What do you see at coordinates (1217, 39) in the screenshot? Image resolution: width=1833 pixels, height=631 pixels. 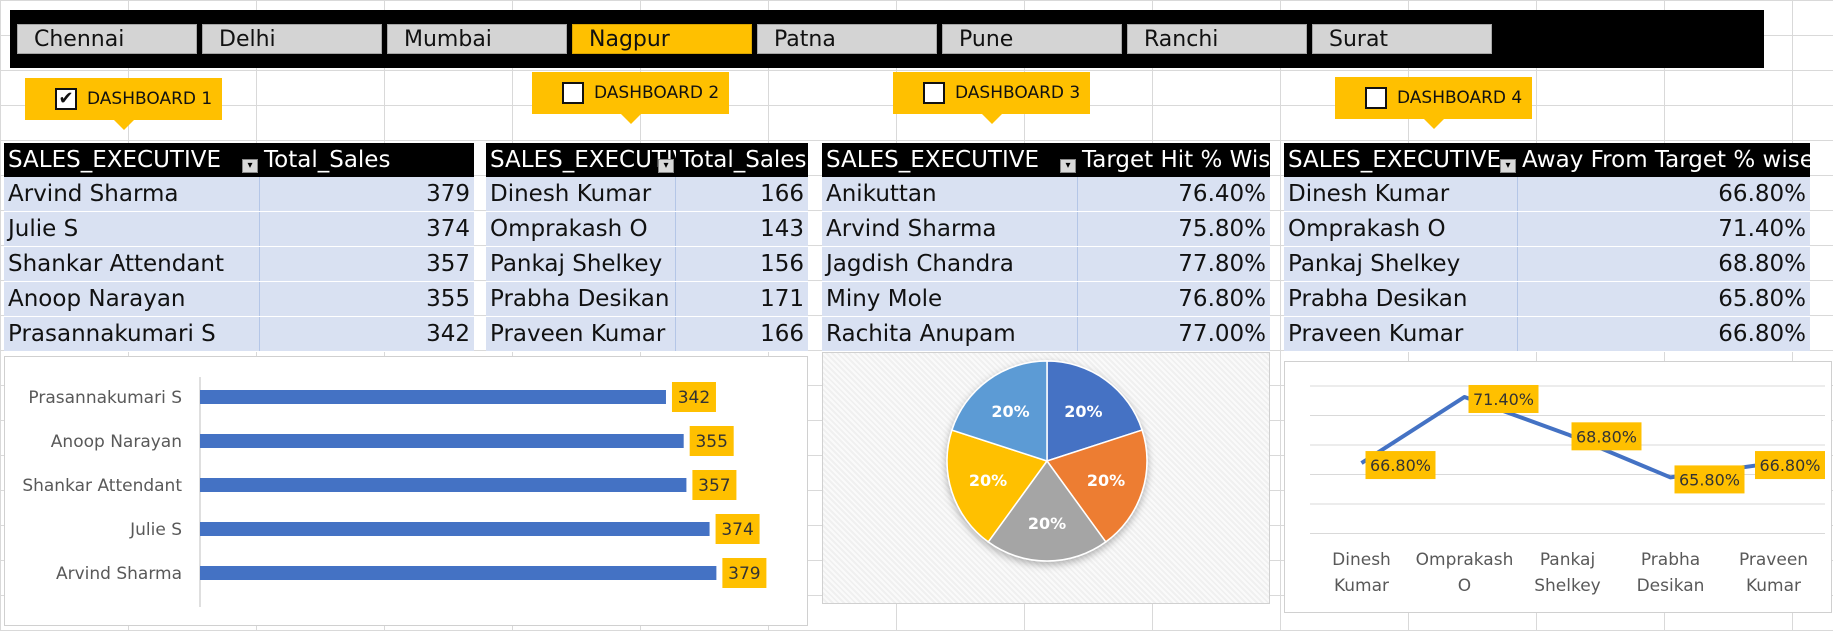 I see `slicer-button-ranchi: Ranchi` at bounding box center [1217, 39].